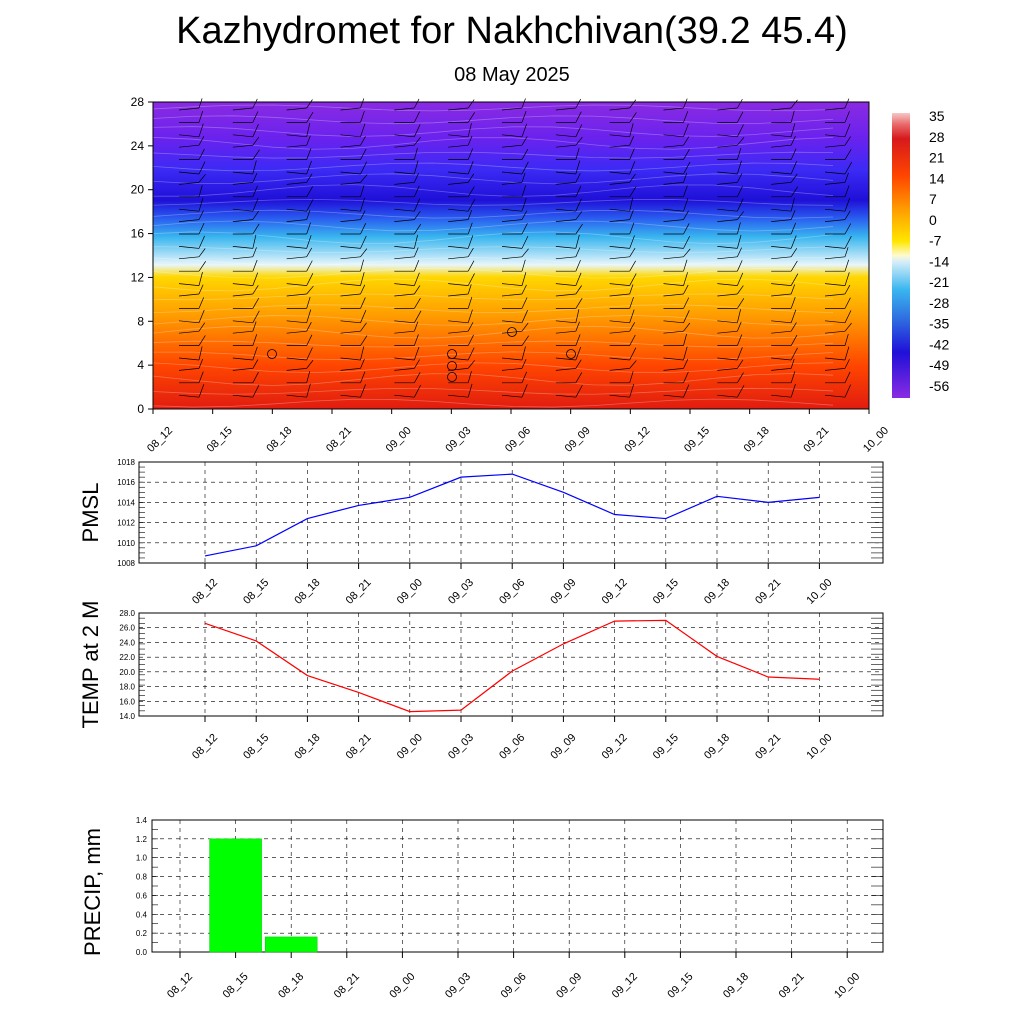 This screenshot has height=1024, width=1024. I want to click on y-tick-label: 20, so click(138, 190).